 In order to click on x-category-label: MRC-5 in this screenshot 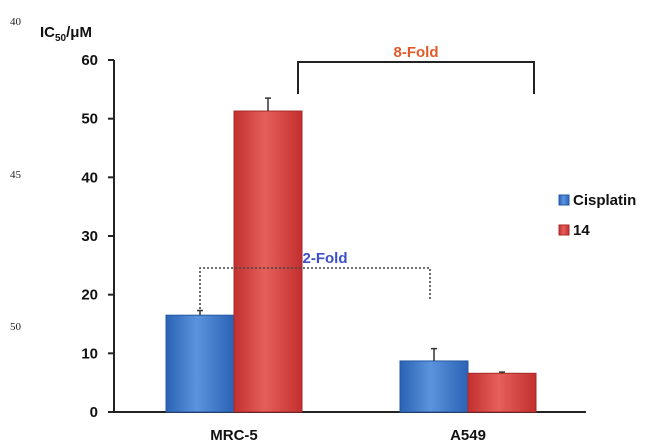, I will do `click(234, 435)`.